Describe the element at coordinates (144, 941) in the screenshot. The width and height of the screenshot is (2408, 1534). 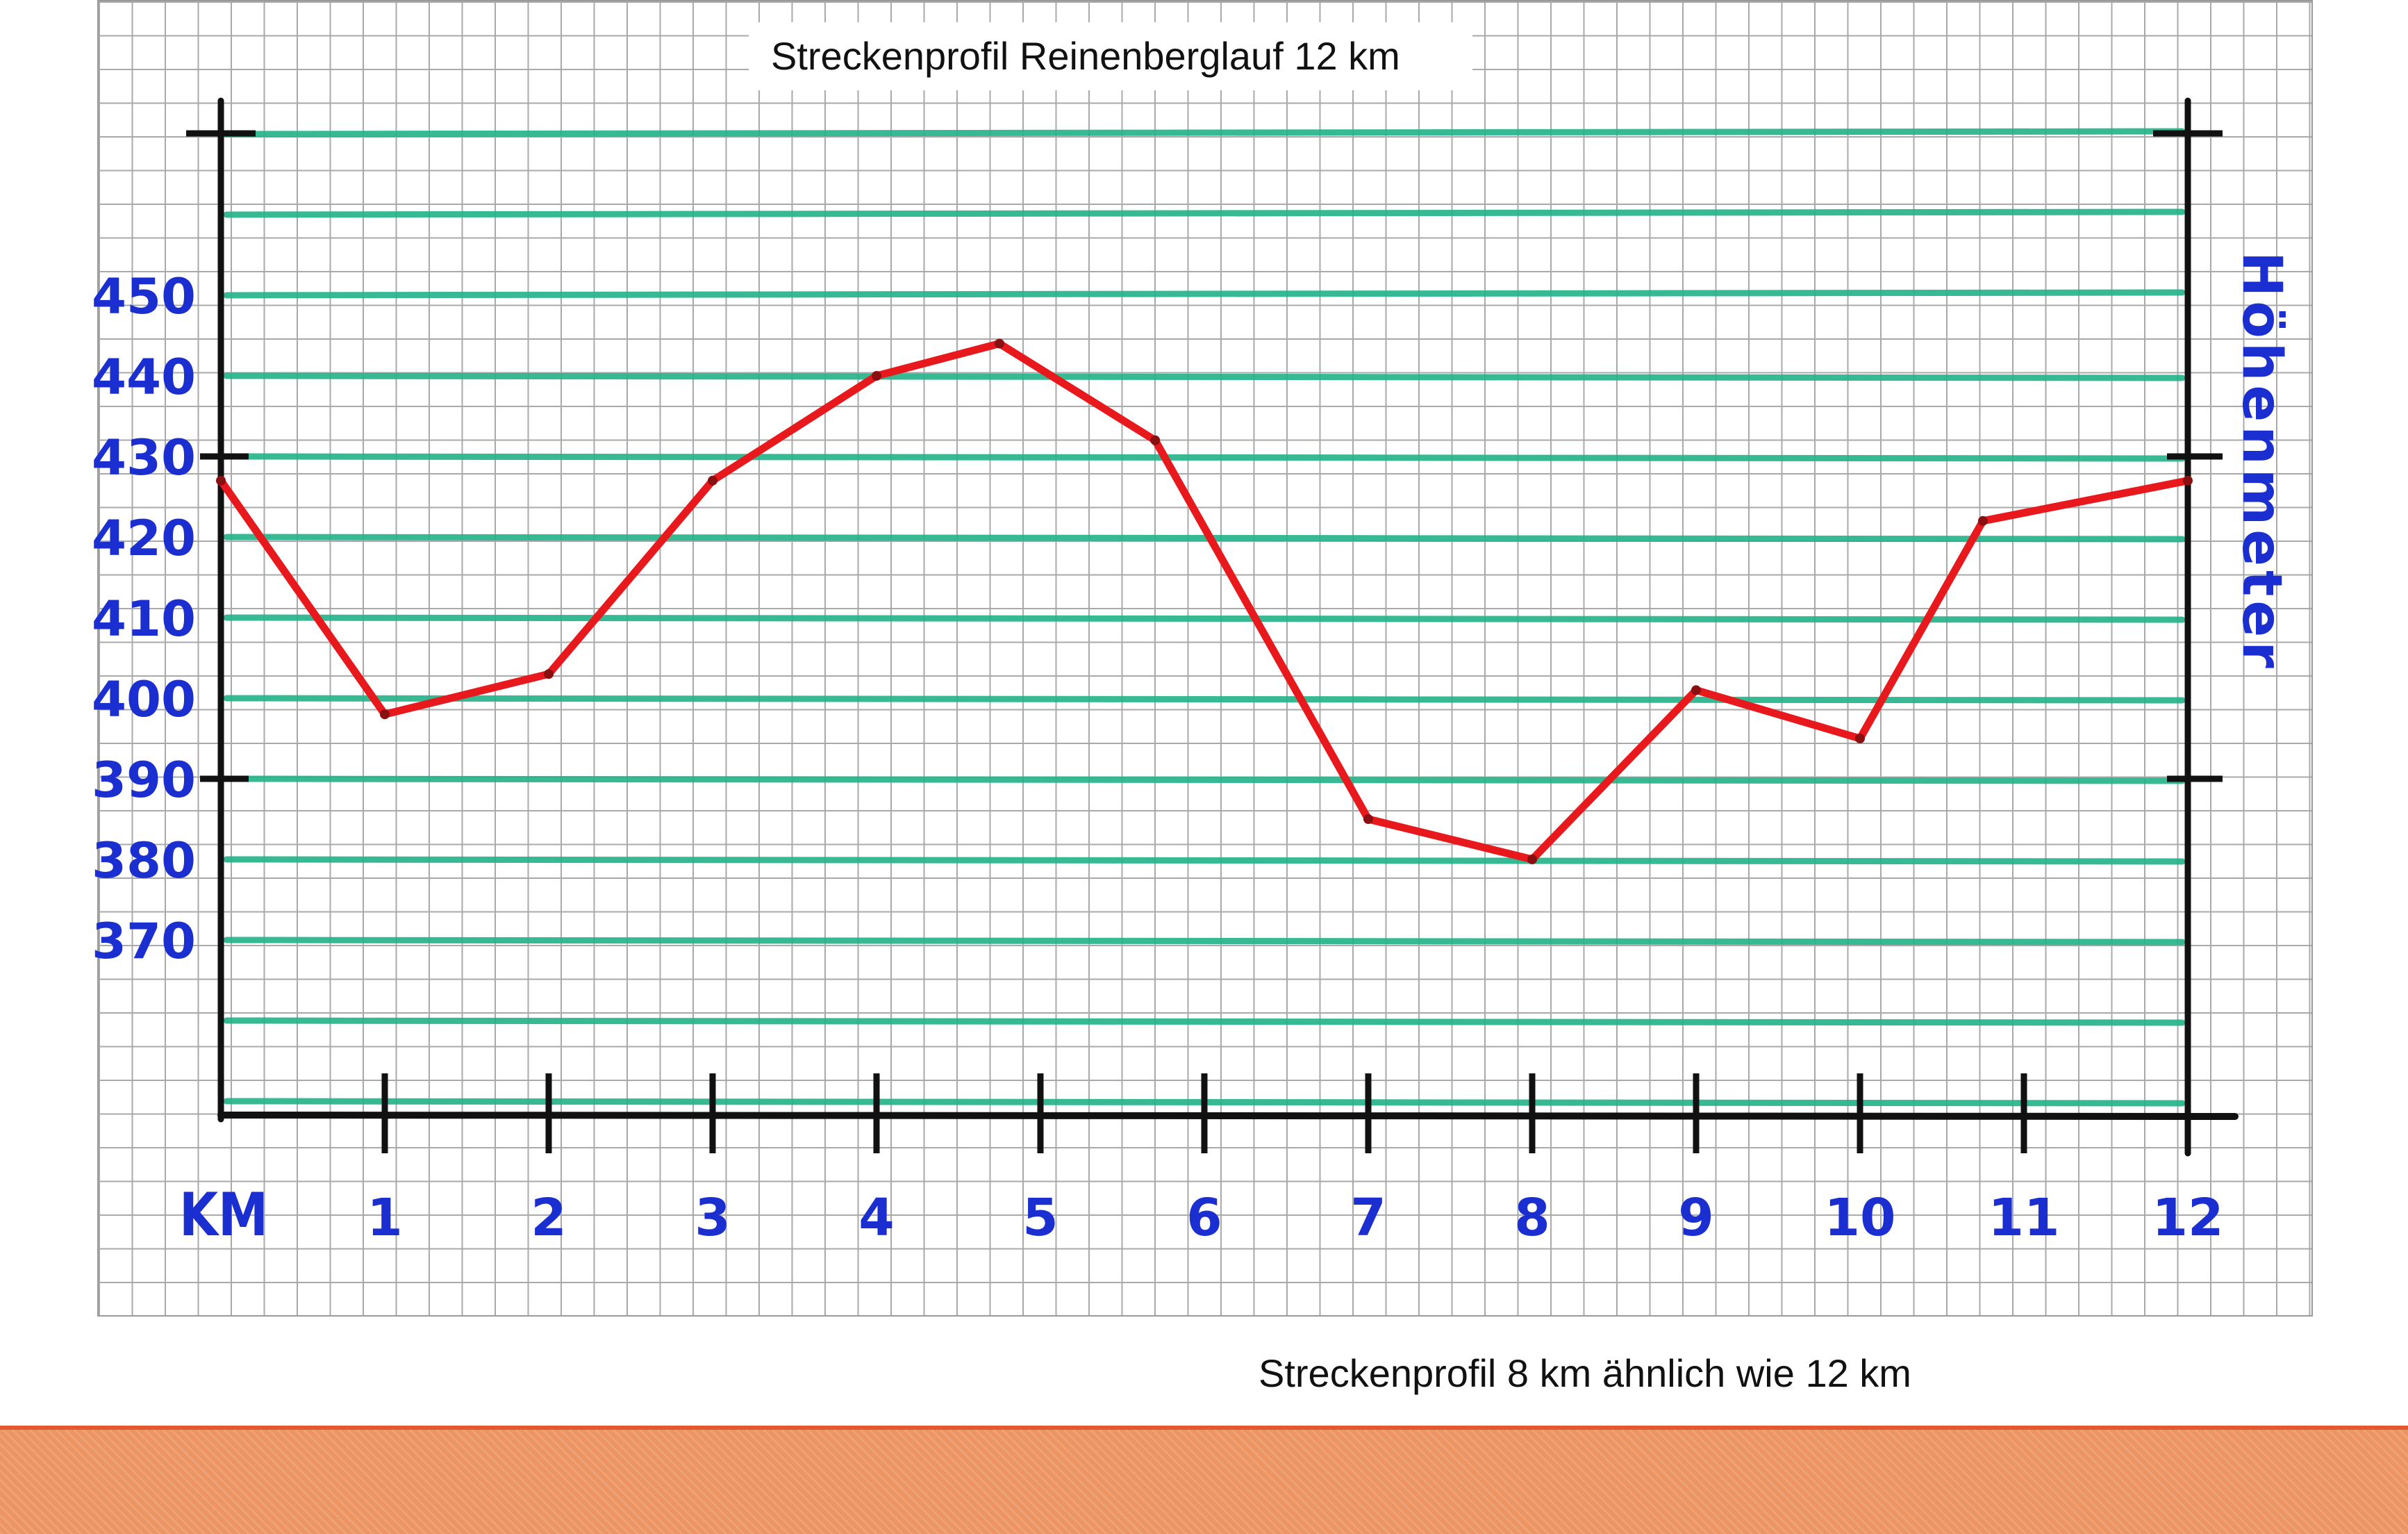
I see `y-tick-label: 370` at that location.